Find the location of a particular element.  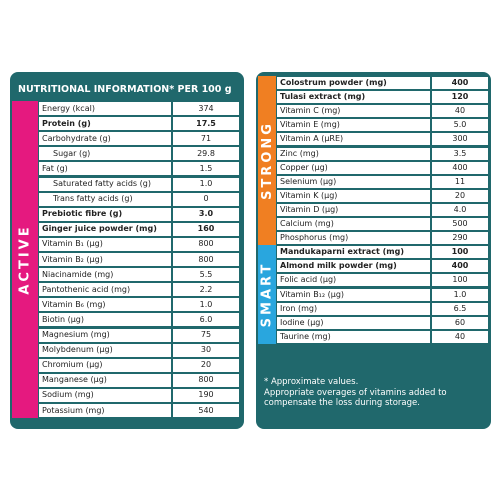

row-name: Vitamin B₆ (mg) is located at coordinates (105, 305).